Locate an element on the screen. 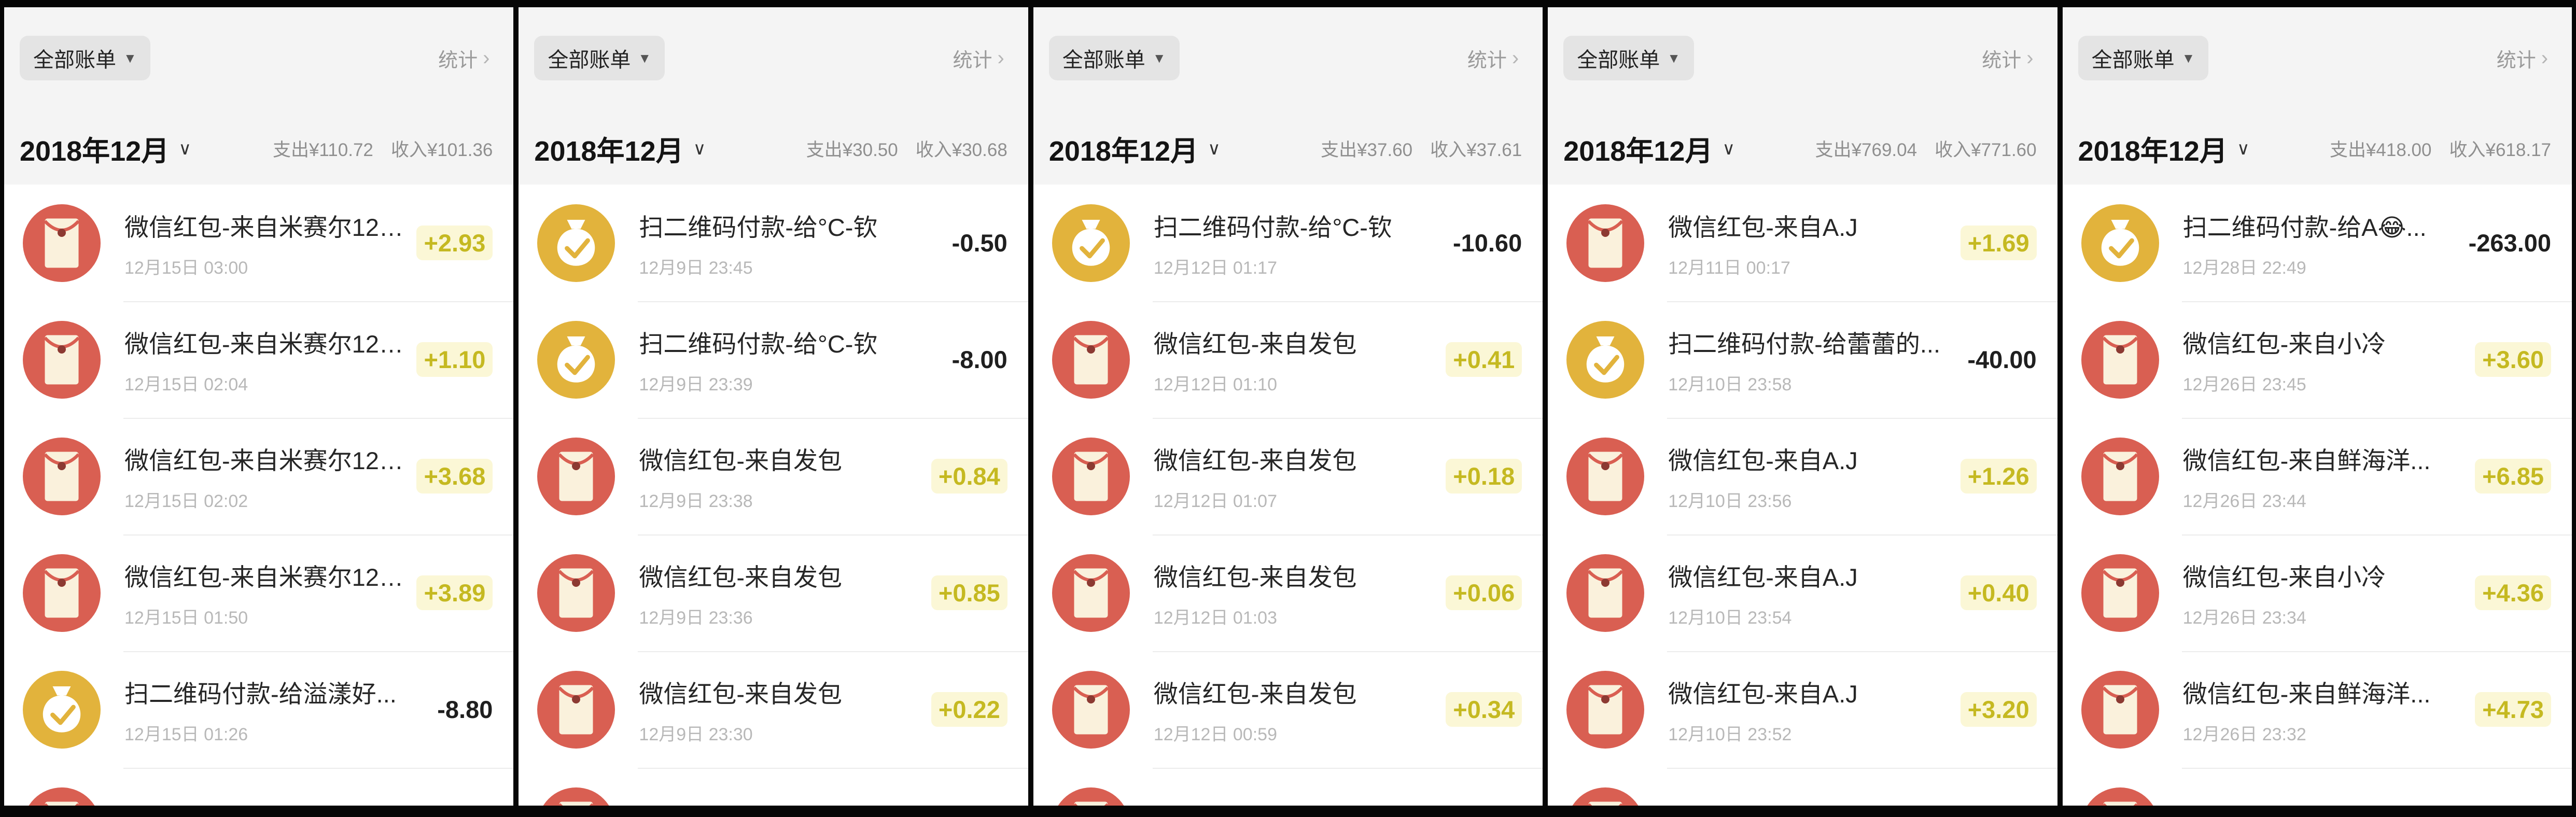 The height and width of the screenshot is (817, 2576). transaction-row: 微信红包-来自A.J 12月10日 23:52 +3.20 is located at coordinates (1802, 710).